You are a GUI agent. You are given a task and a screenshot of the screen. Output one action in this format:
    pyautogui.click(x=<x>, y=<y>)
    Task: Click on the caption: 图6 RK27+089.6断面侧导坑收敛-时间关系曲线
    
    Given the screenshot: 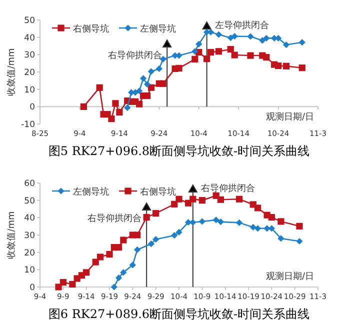 What is the action you would take?
    pyautogui.click(x=179, y=314)
    